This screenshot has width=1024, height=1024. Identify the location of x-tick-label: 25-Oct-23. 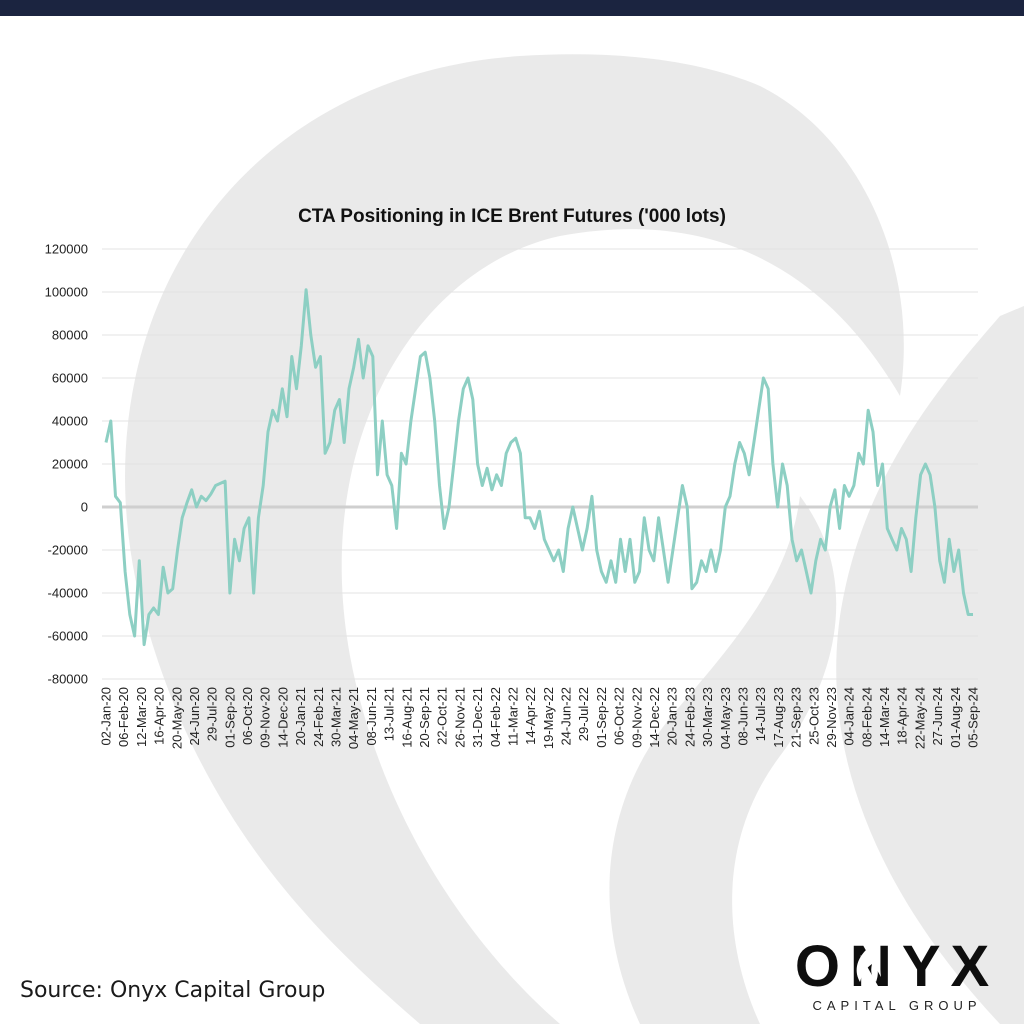
(813, 716).